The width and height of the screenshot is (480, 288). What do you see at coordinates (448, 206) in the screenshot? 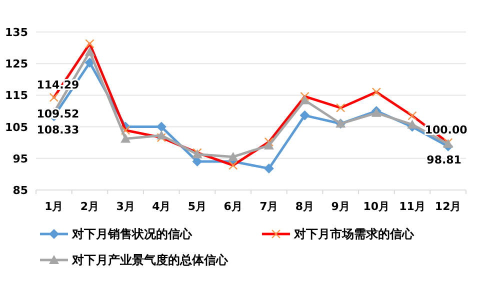
I see `x-tick-label: 12月` at bounding box center [448, 206].